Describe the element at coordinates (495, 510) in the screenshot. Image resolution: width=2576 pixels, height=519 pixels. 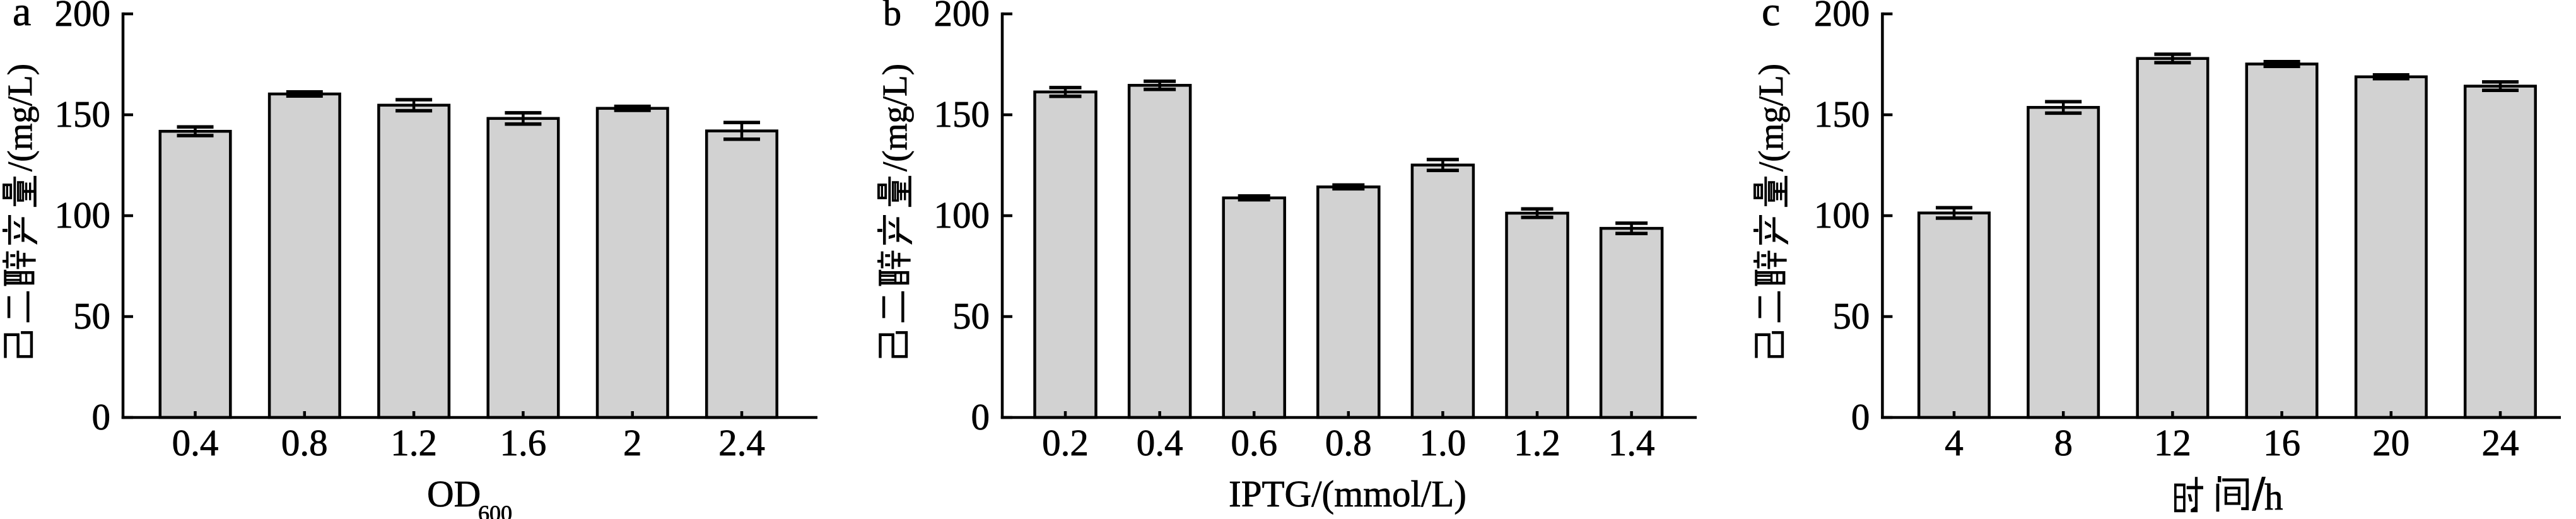
I see `svg-text: 600` at that location.